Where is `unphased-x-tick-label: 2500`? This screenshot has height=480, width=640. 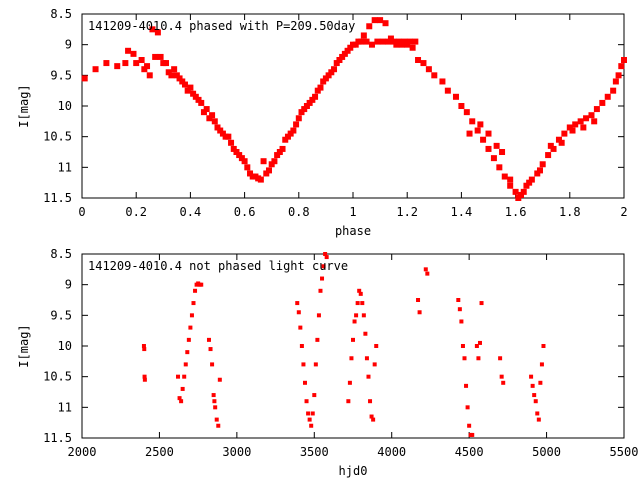 unphased-x-tick-label: 2500 is located at coordinates (159, 452).